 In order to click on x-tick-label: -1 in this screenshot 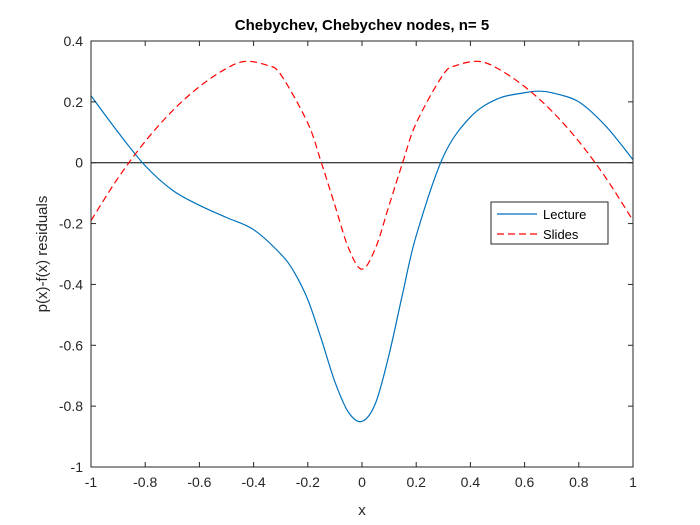, I will do `click(91, 482)`.